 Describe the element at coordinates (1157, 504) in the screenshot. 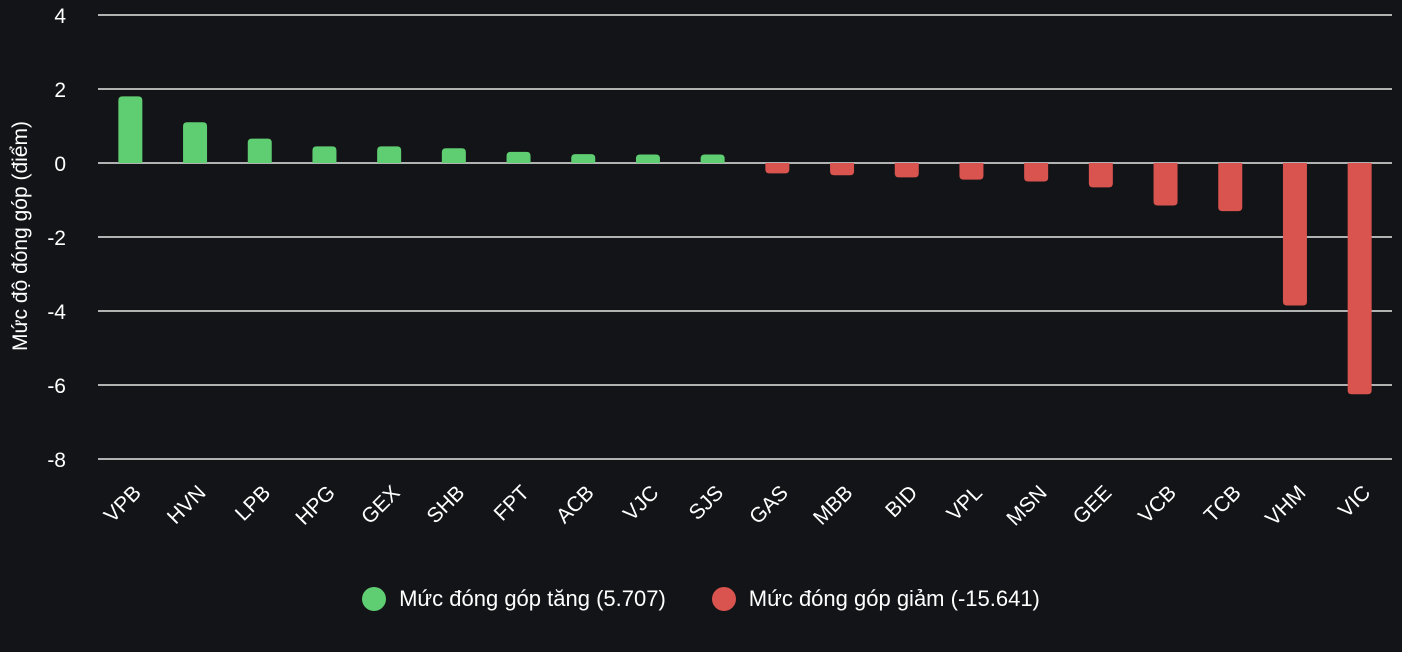

I see `x-tick-label-vcb: VCB` at that location.